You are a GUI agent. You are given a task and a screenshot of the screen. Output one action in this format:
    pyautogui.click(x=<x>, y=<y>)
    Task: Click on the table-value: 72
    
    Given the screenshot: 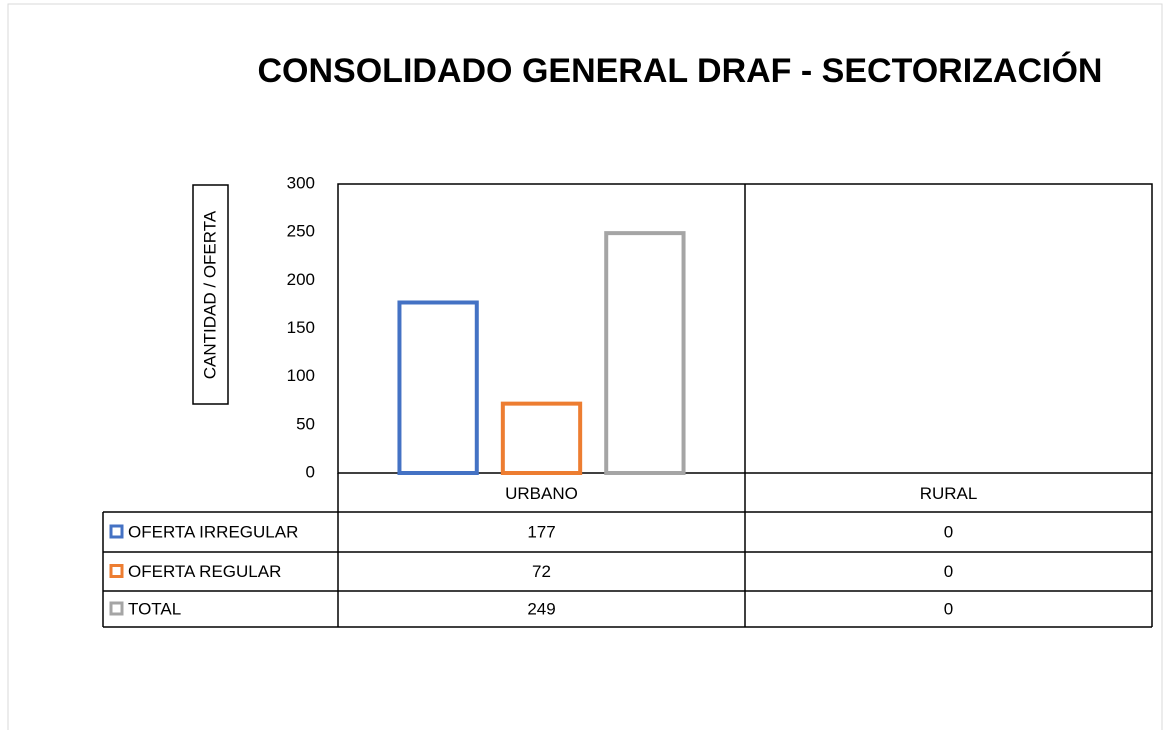 What is the action you would take?
    pyautogui.click(x=541, y=571)
    